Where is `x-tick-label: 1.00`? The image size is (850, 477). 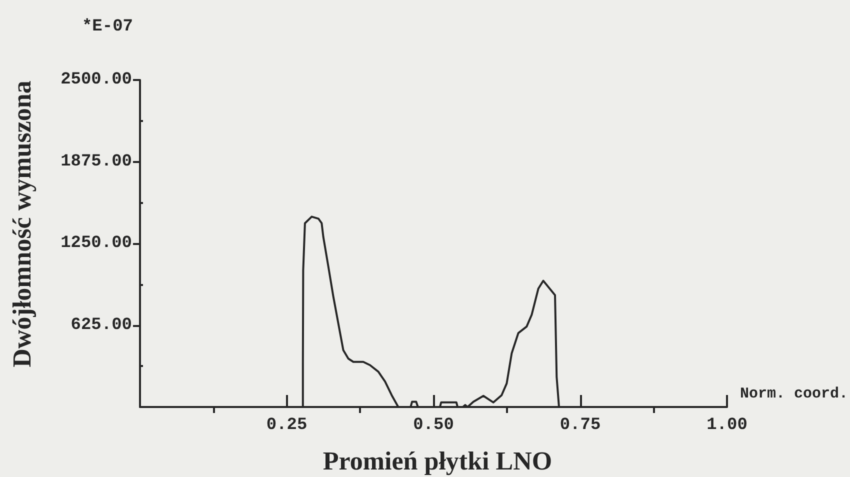 x-tick-label: 1.00 is located at coordinates (727, 425).